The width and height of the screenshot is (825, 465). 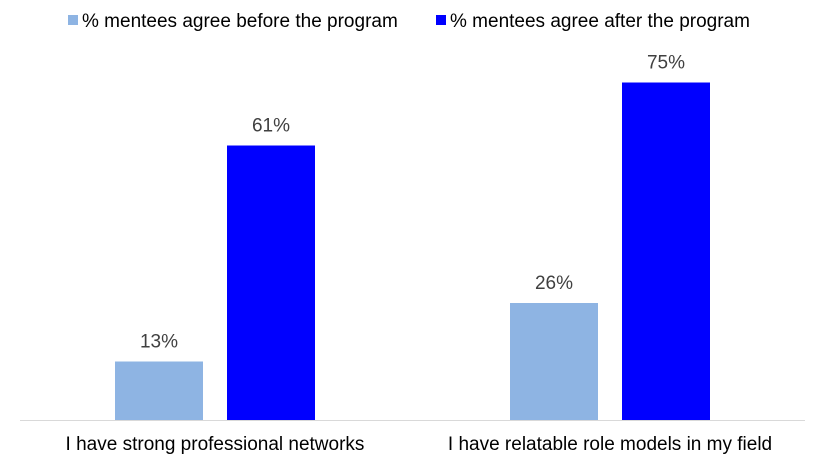 What do you see at coordinates (600, 21) in the screenshot?
I see `legend-label-2: % mentees agree after the program` at bounding box center [600, 21].